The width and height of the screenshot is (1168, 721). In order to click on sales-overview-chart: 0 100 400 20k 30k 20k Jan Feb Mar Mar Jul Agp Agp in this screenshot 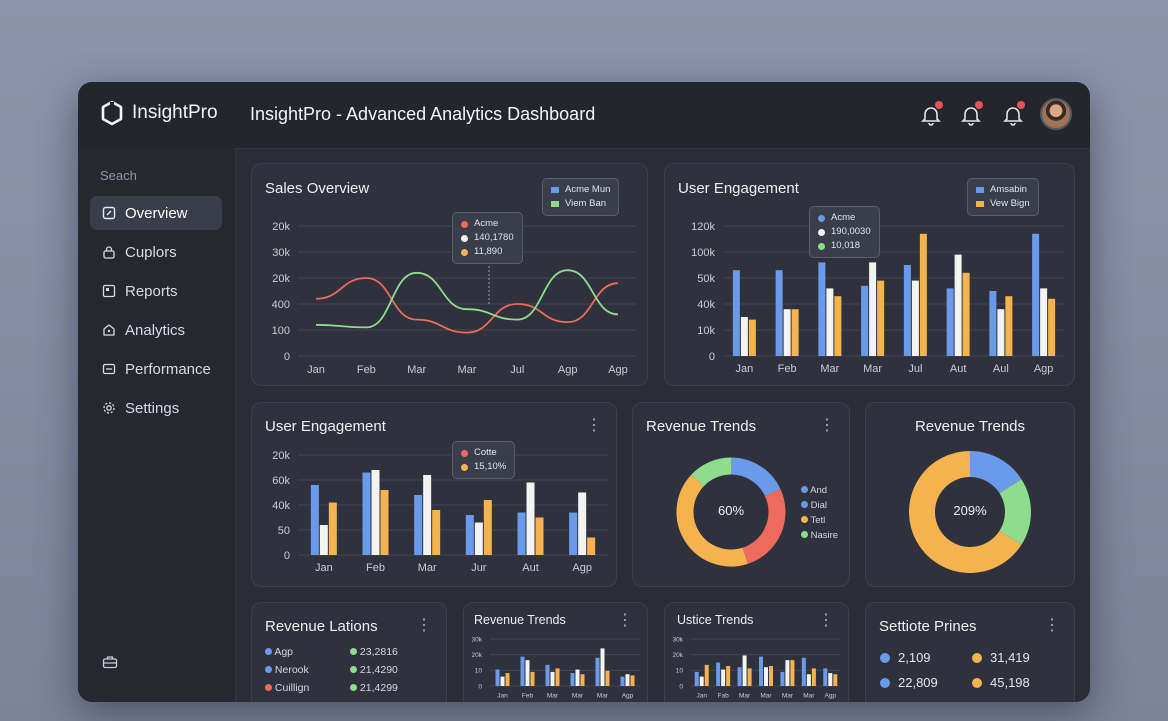, I will do `click(449, 286)`.